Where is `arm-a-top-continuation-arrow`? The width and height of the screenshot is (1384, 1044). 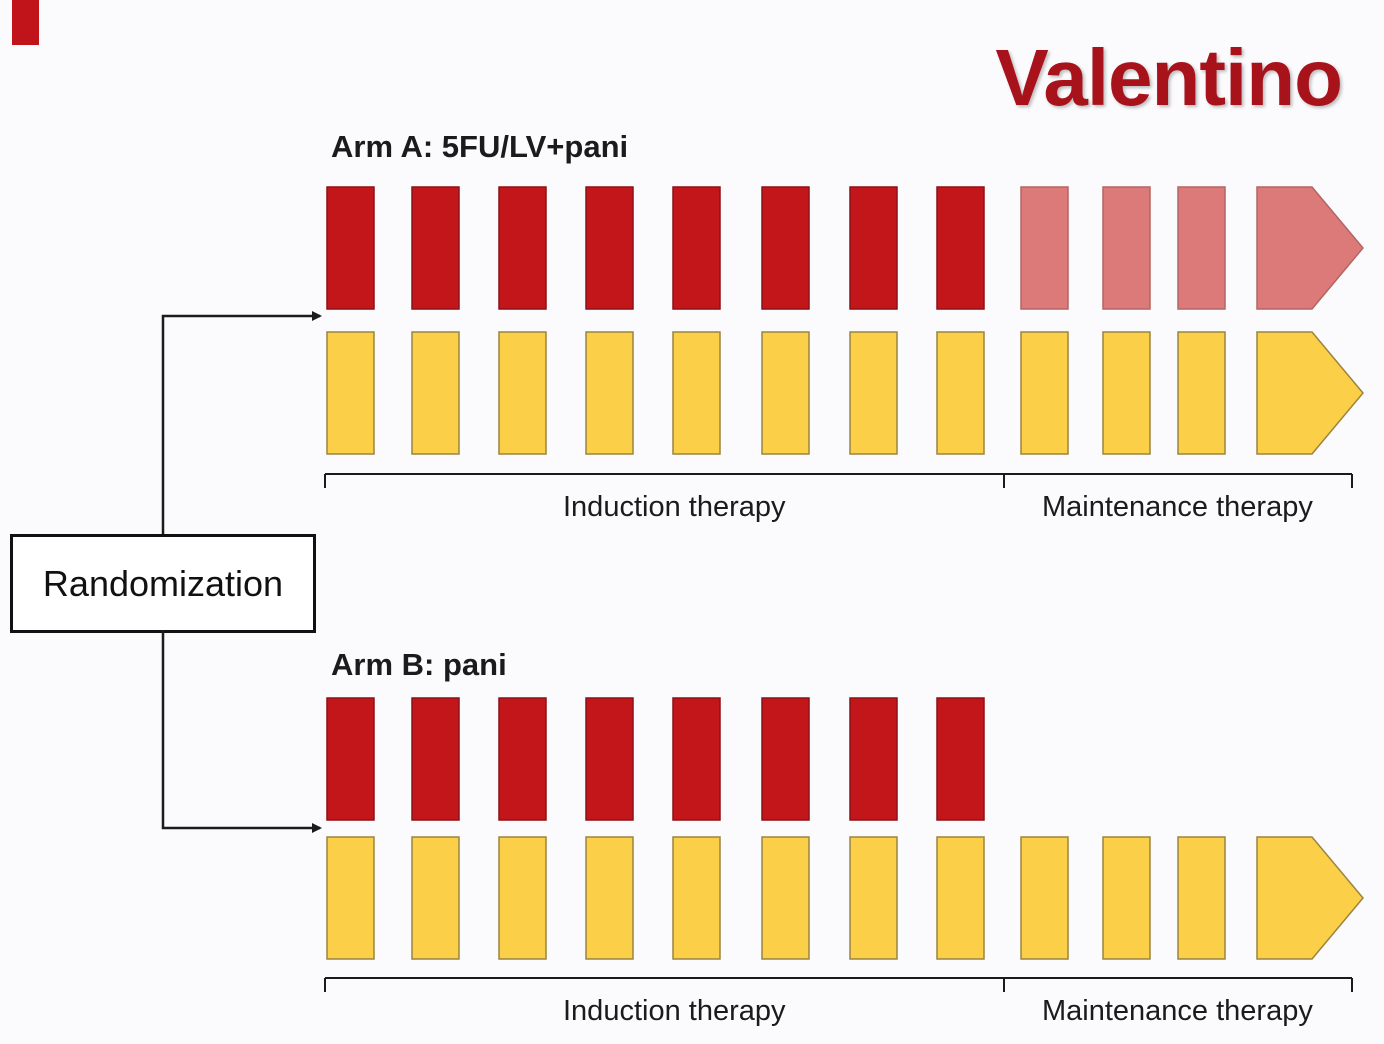
arm-a-top-continuation-arrow is located at coordinates (1310, 248).